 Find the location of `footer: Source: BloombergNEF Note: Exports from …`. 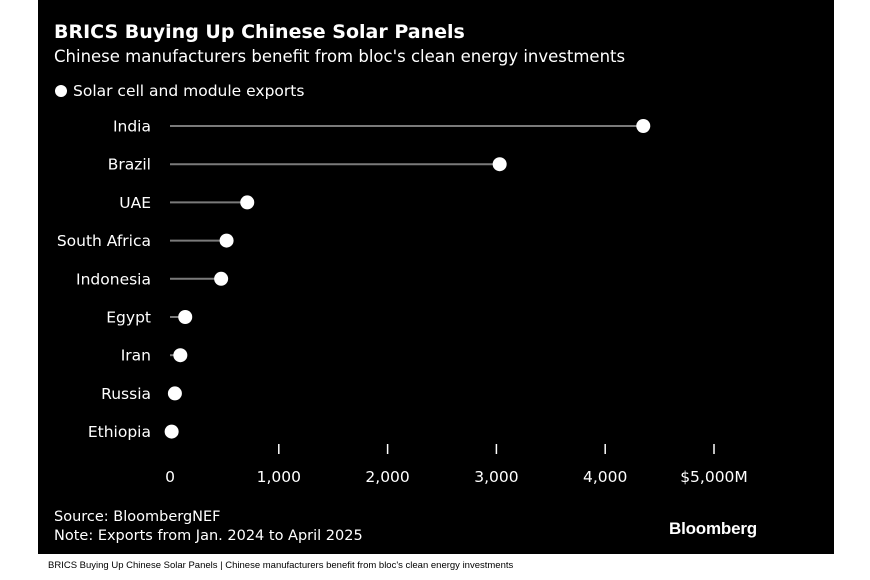

footer: Source: BloombergNEF Note: Exports from … is located at coordinates (208, 527).